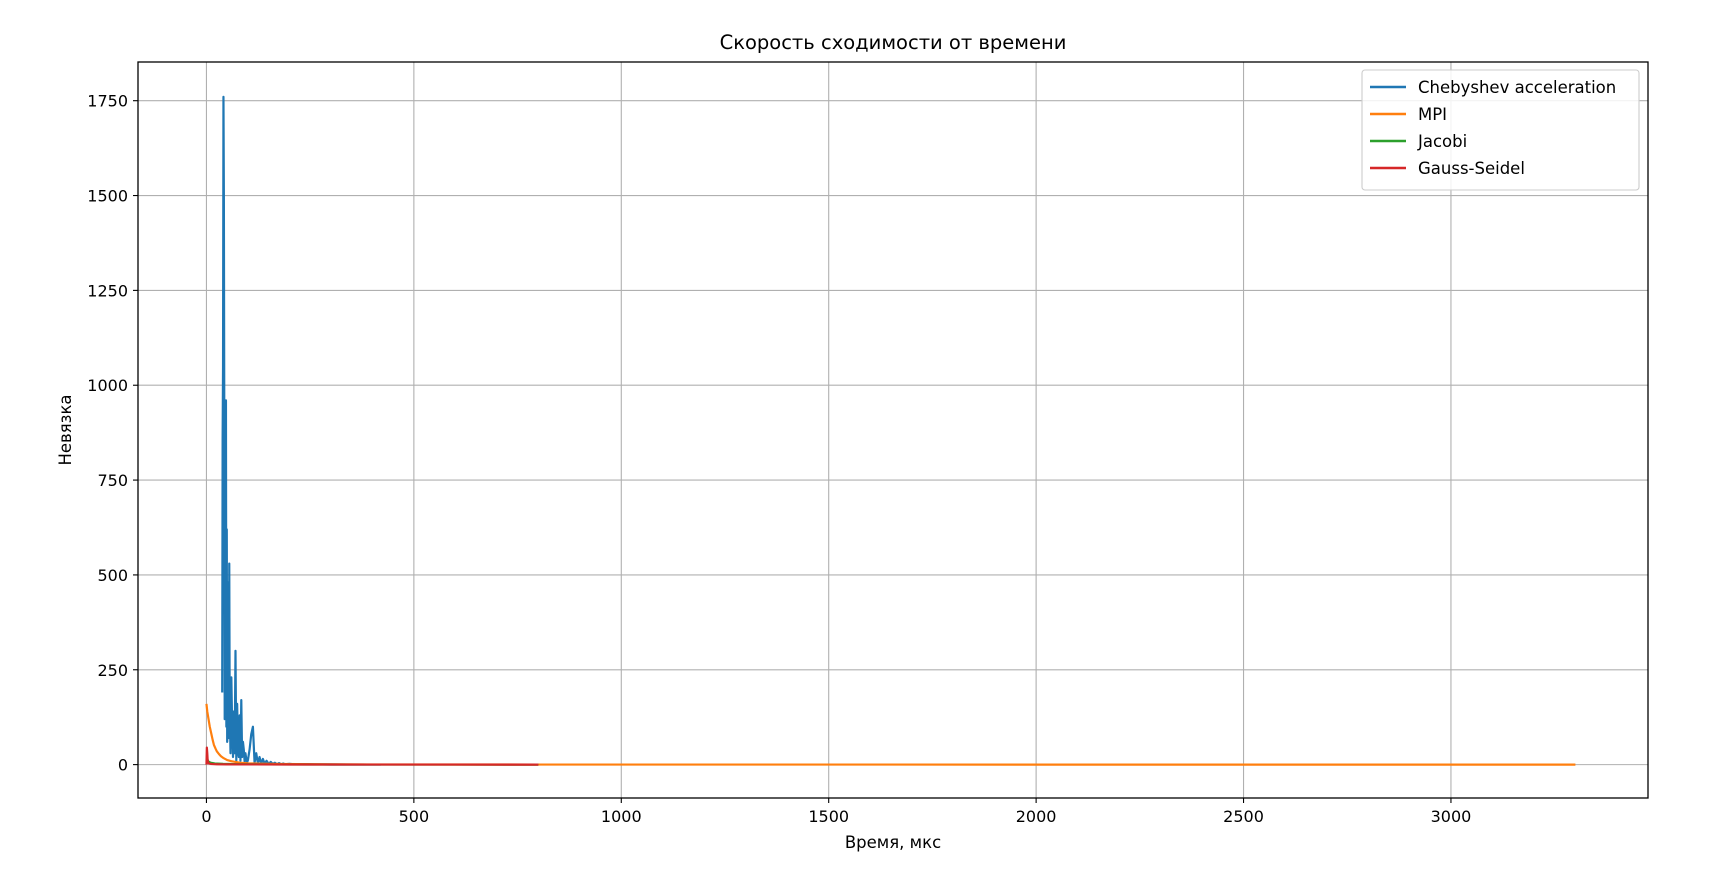 Image resolution: width=1714 pixels, height=876 pixels. I want to click on x-axis-label: Время, мкс, so click(893, 842).